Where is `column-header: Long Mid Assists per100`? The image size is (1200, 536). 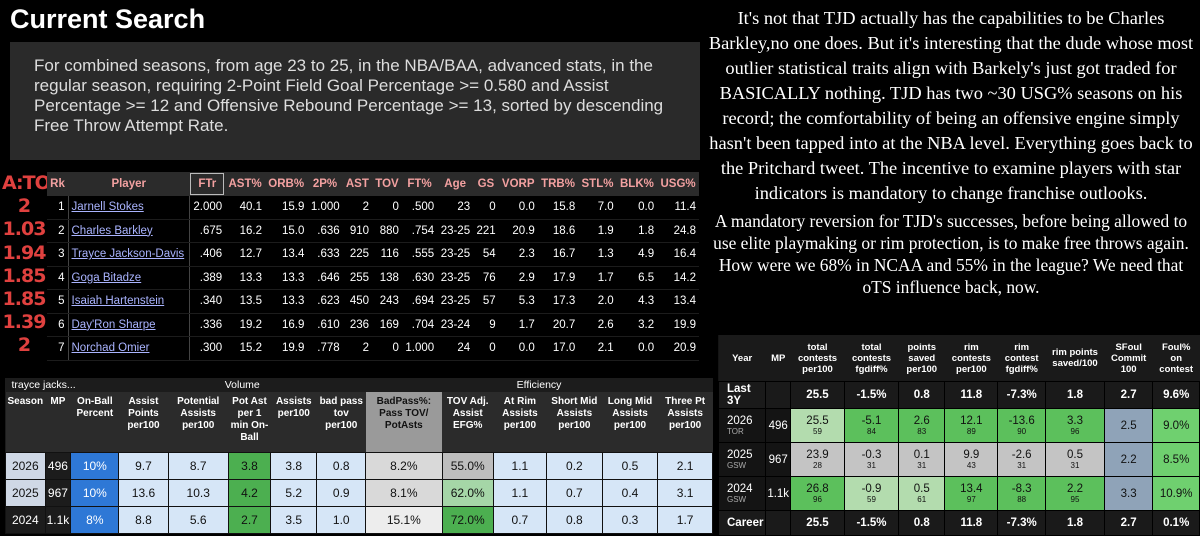 column-header: Long Mid Assists per100 is located at coordinates (630, 422).